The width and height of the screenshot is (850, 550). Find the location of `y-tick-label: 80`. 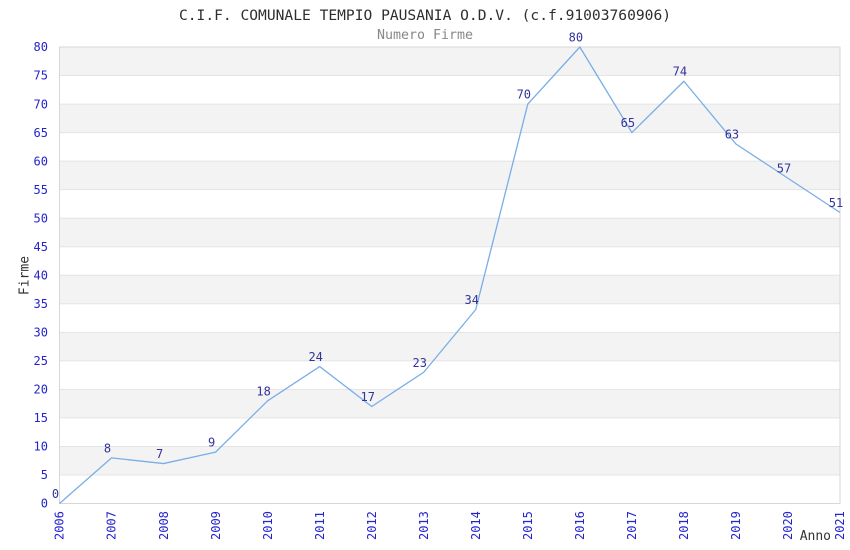

y-tick-label: 80 is located at coordinates (41, 47).